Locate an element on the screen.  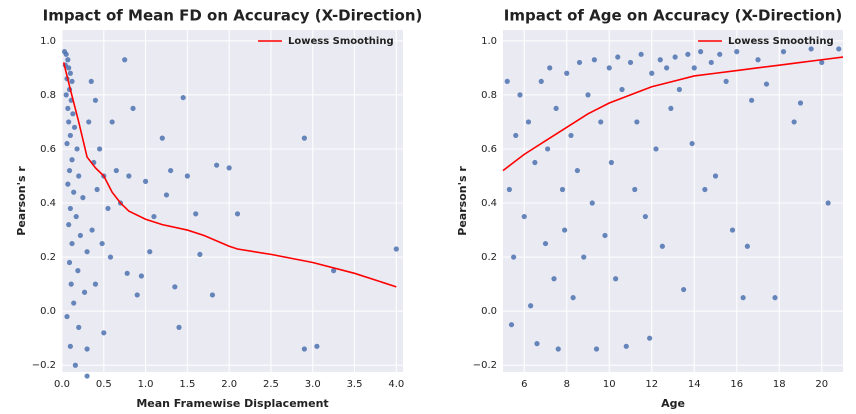
y-tick-label: −0.2 is located at coordinates (44, 365).